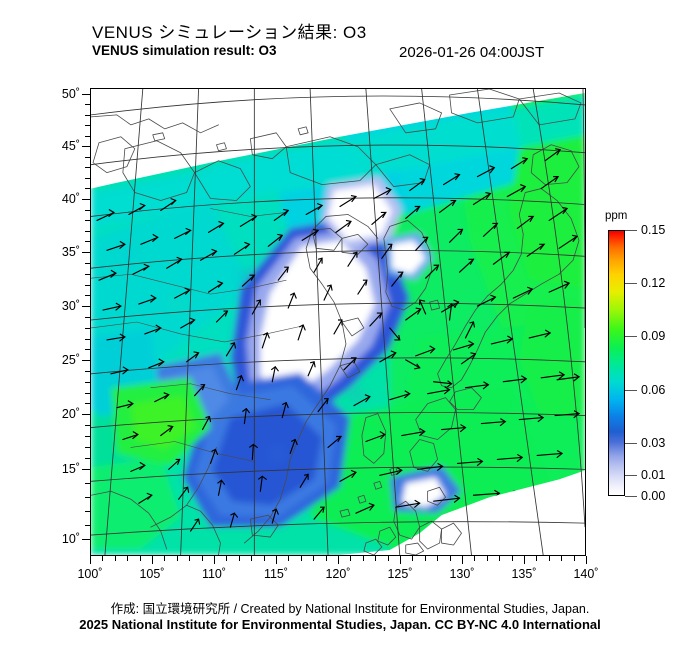 Image resolution: width=700 pixels, height=649 pixels. Describe the element at coordinates (70, 413) in the screenshot. I see `lat-label-20: 20˚` at that location.